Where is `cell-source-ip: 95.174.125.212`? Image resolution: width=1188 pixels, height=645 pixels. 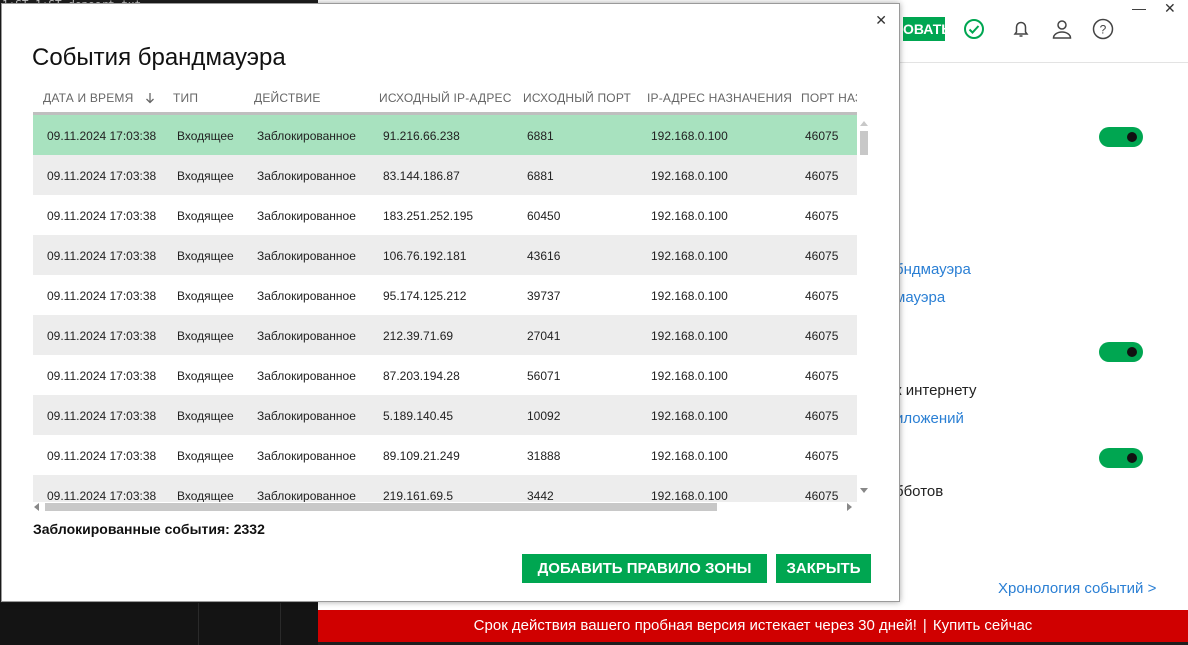
cell-source-ip: 95.174.125.212 is located at coordinates (425, 296).